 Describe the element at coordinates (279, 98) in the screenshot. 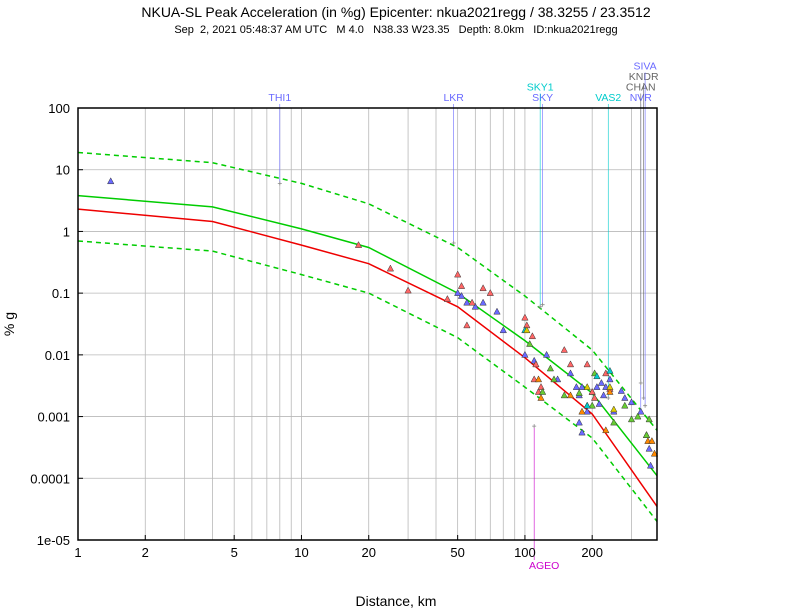

I see `station-label: THI1` at that location.